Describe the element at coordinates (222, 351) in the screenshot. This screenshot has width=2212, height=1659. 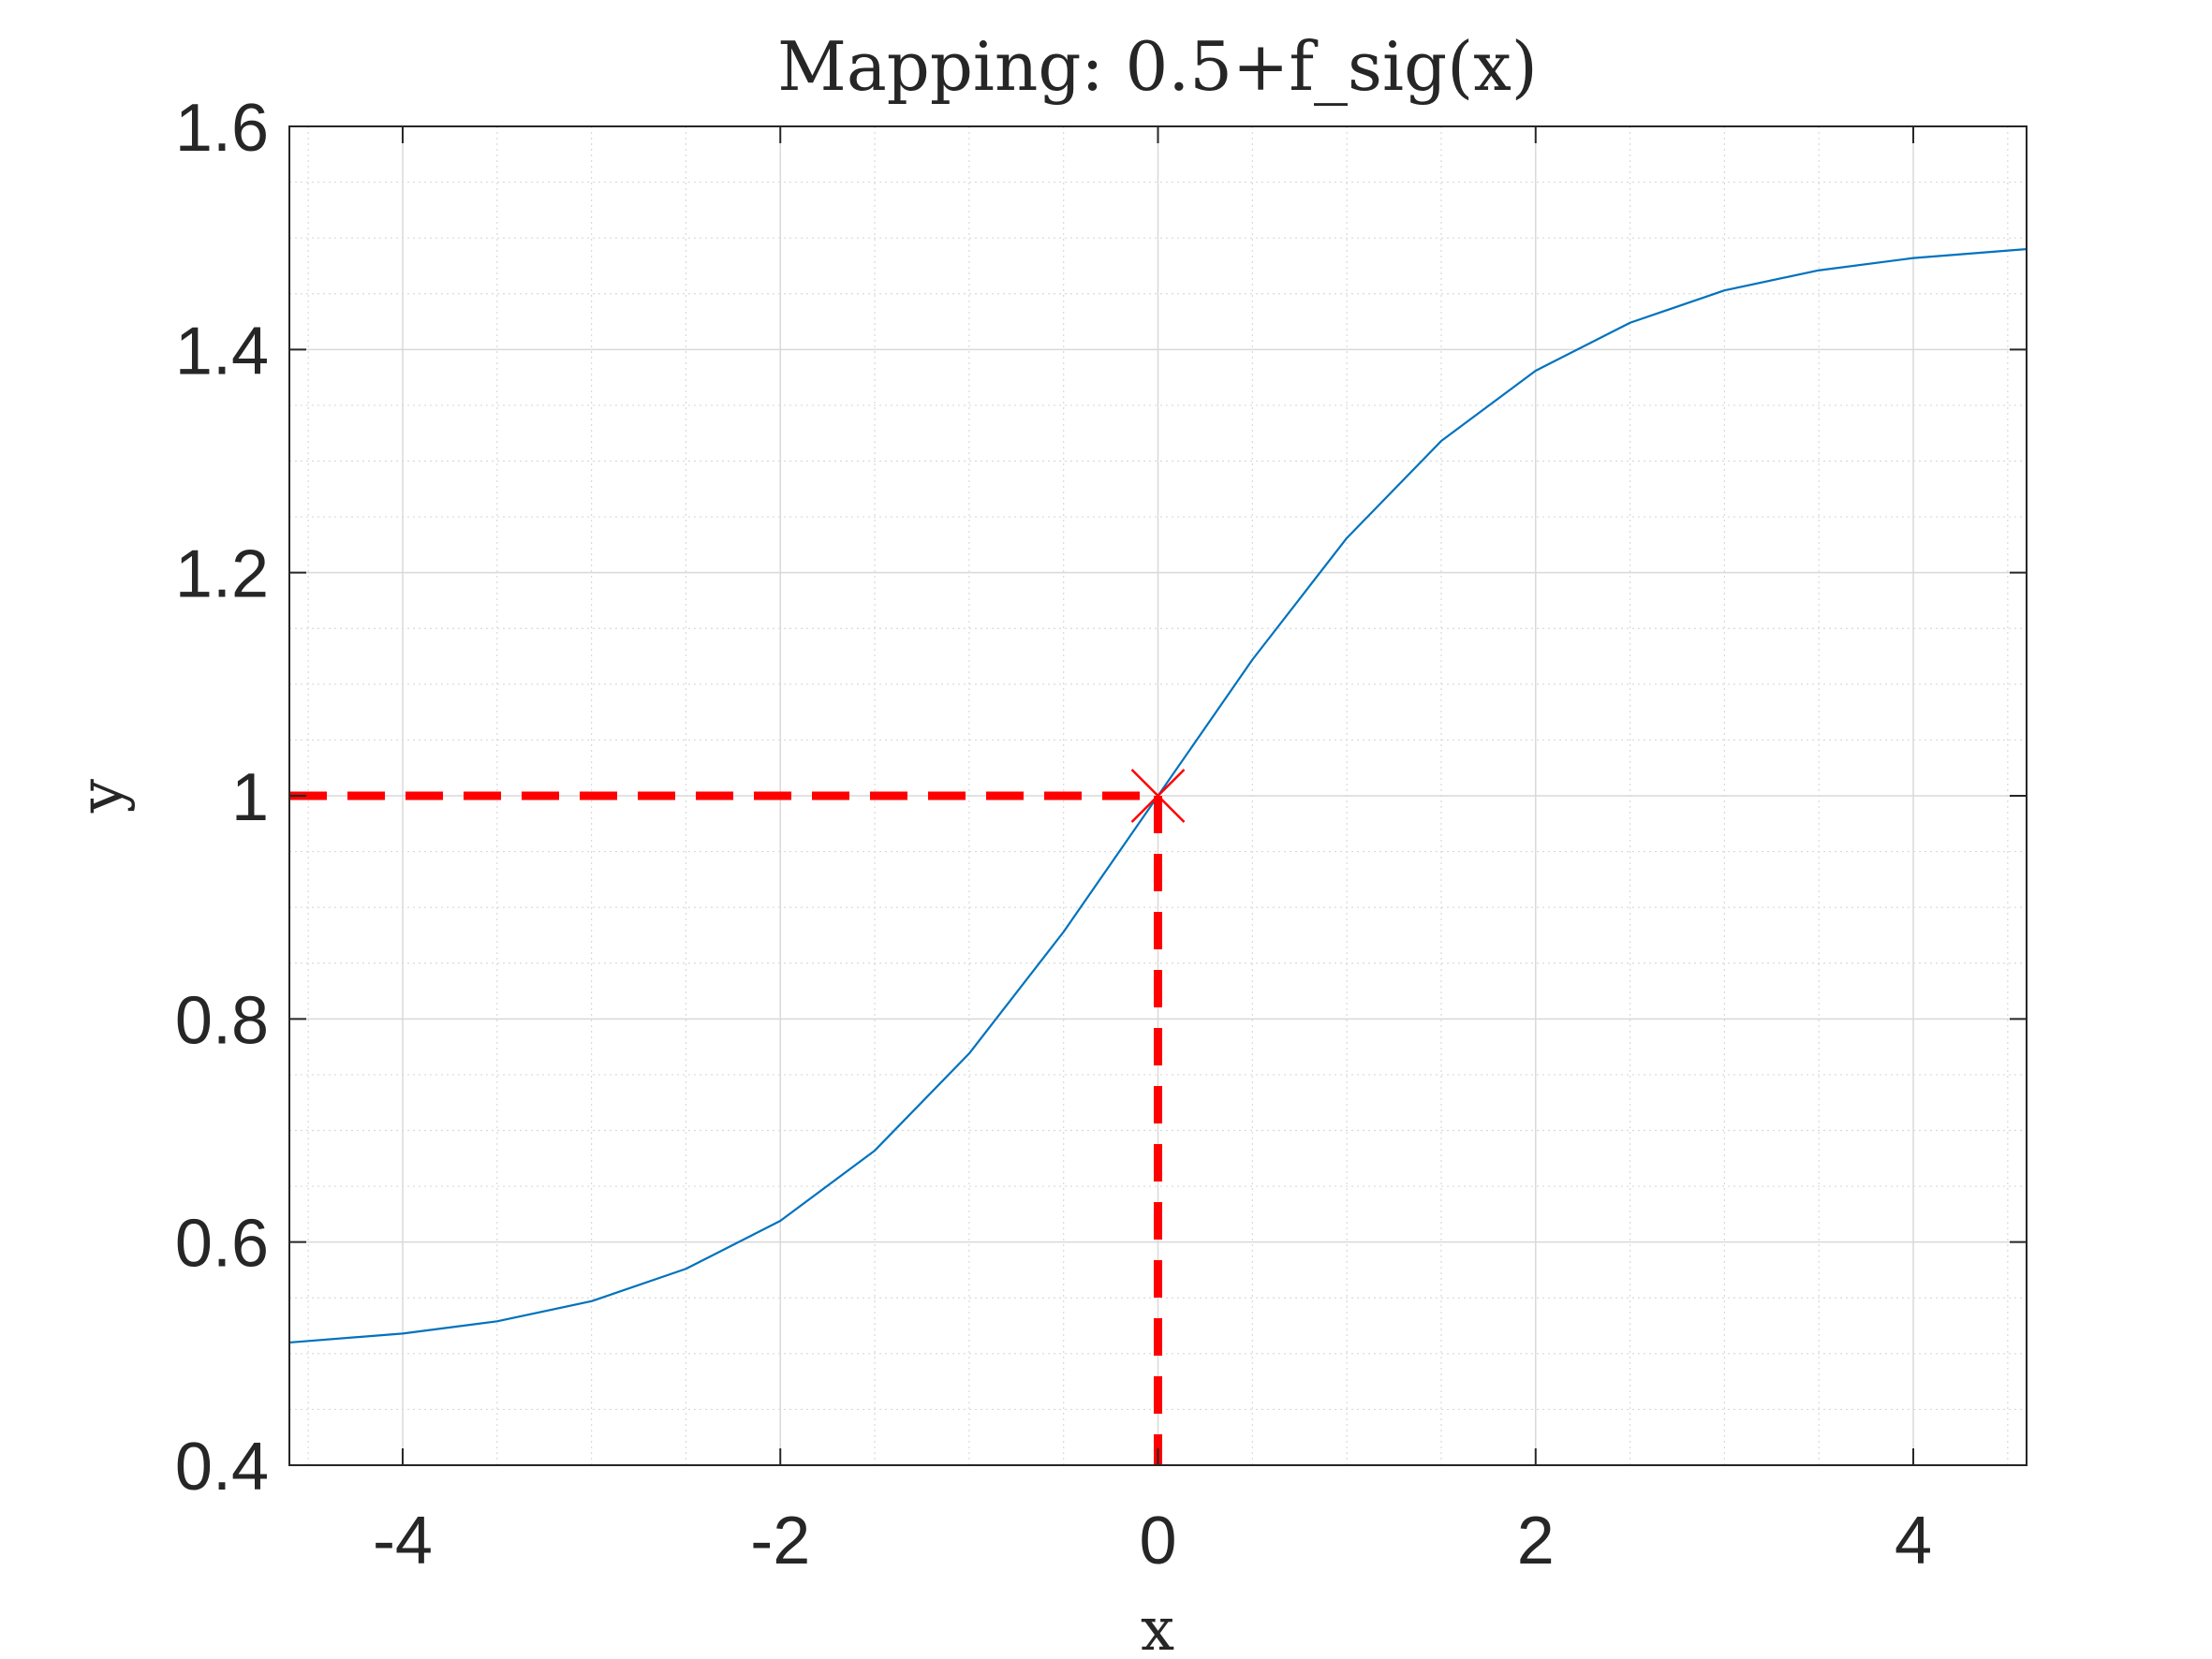
I see `y-tick-label: 1.4` at that location.